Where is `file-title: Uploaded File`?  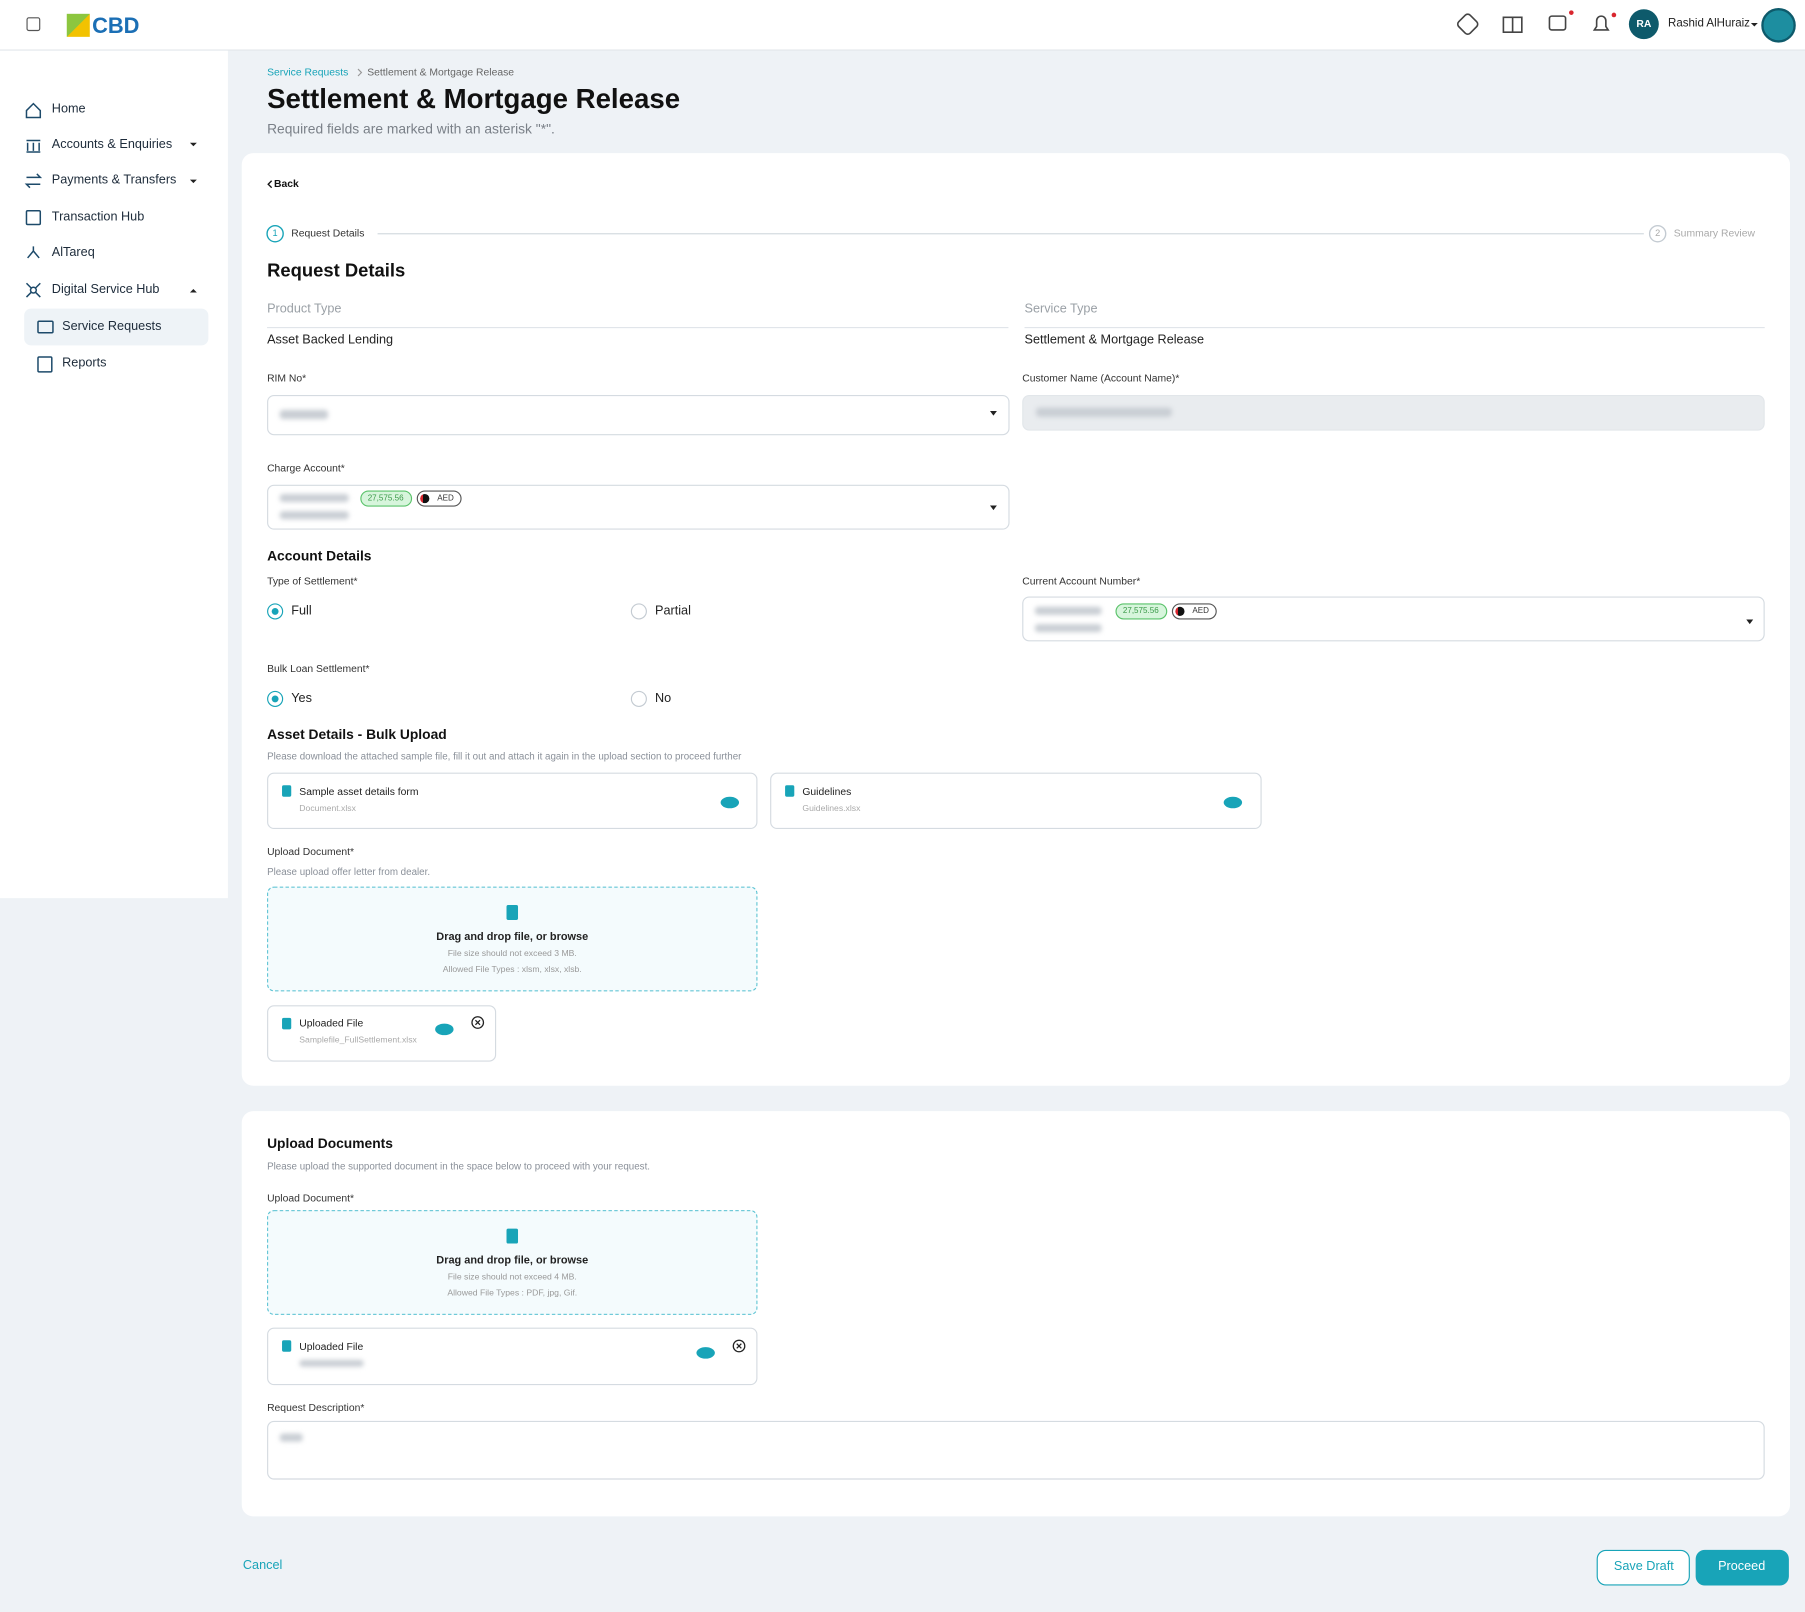
file-title: Uploaded File is located at coordinates (331, 1346).